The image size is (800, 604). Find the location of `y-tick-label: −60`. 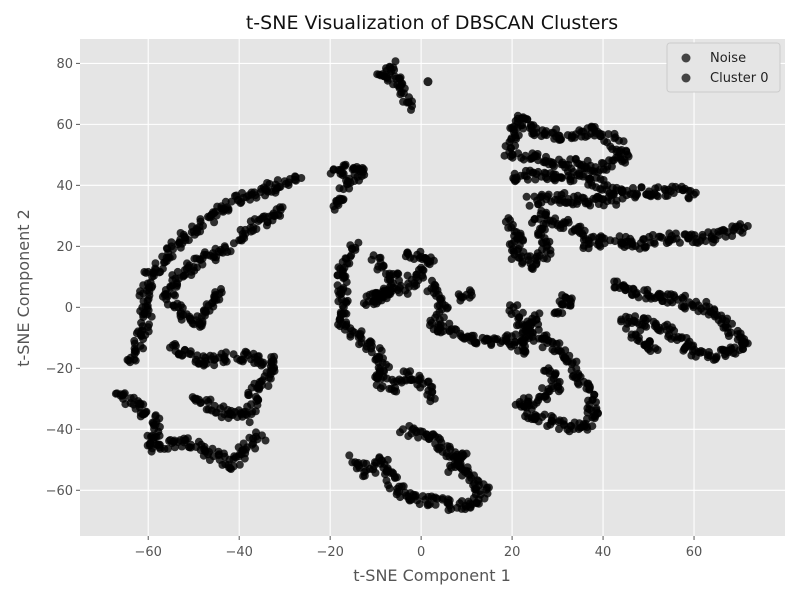

y-tick-label: −60 is located at coordinates (59, 491).